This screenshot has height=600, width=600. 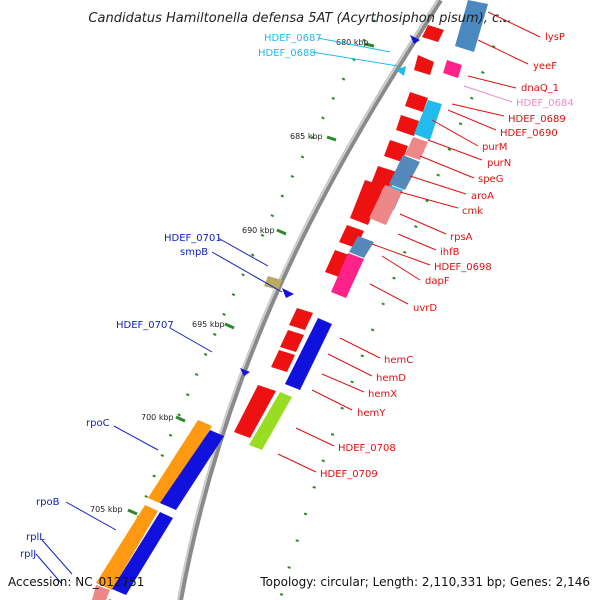 What do you see at coordinates (540, 88) in the screenshot?
I see `gene-label-dnaQ-1: dnaQ_1` at bounding box center [540, 88].